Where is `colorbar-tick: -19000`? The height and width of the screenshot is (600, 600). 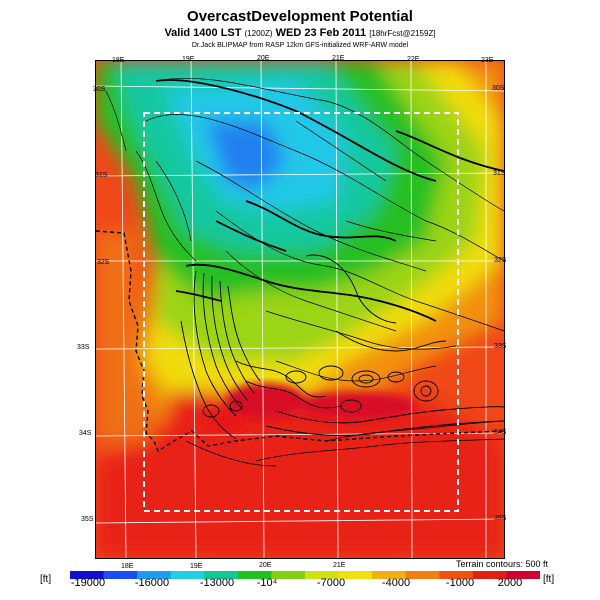 colorbar-tick: -19000 is located at coordinates (88, 583).